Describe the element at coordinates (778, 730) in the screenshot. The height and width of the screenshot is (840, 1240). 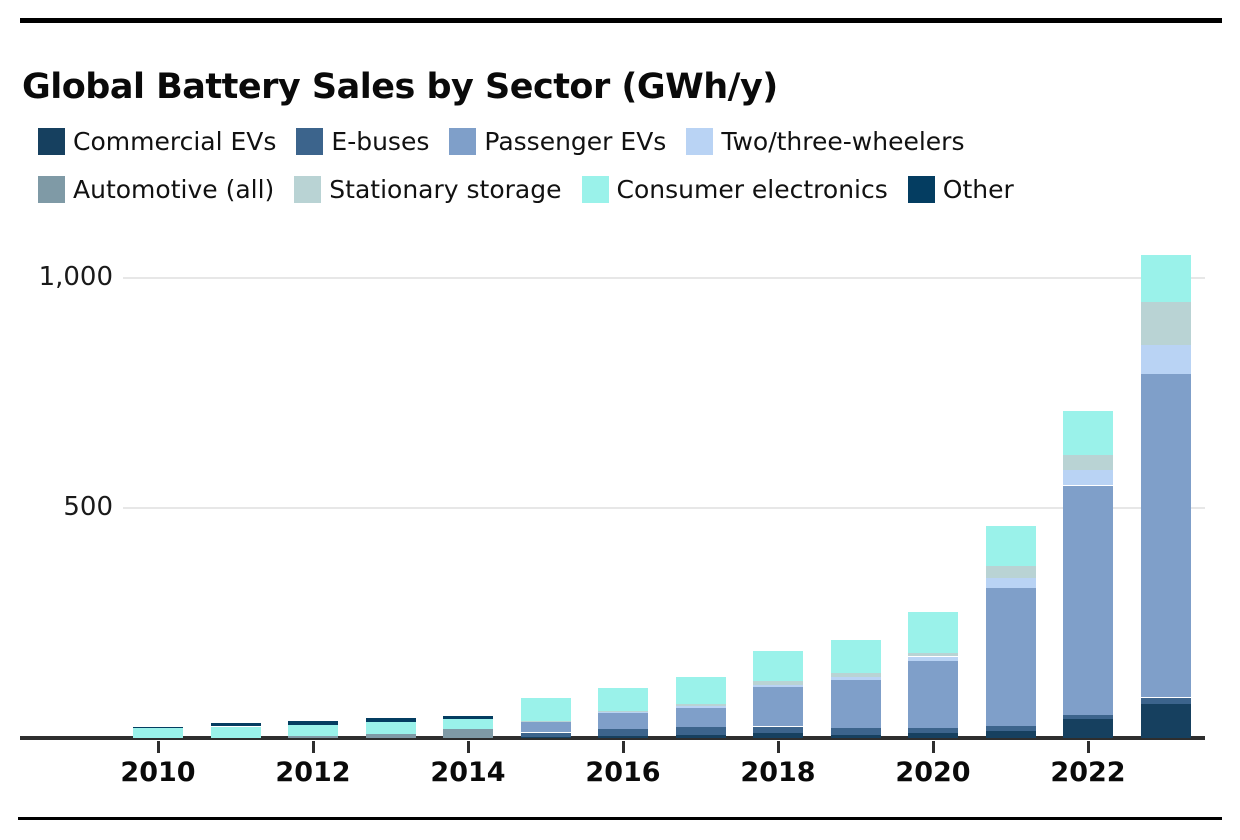
I see `bar-segment-e-buses-2018` at that location.